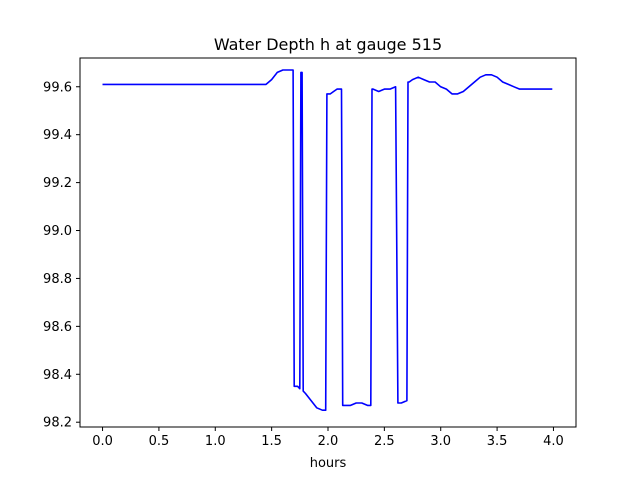  What do you see at coordinates (57, 231) in the screenshot?
I see `y-tick-label: 99.0` at bounding box center [57, 231].